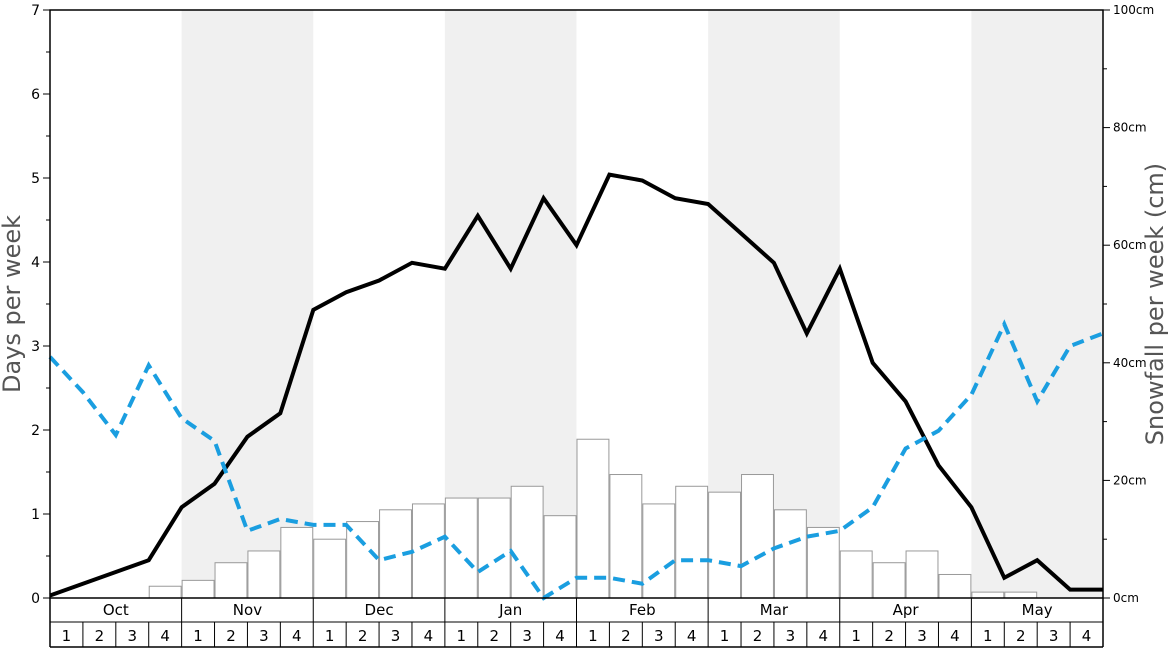 The image size is (1168, 648). What do you see at coordinates (1128, 304) in the screenshot?
I see `right-axis: 0cm 20cm 40cm 60cm 80cm 100cm` at bounding box center [1128, 304].